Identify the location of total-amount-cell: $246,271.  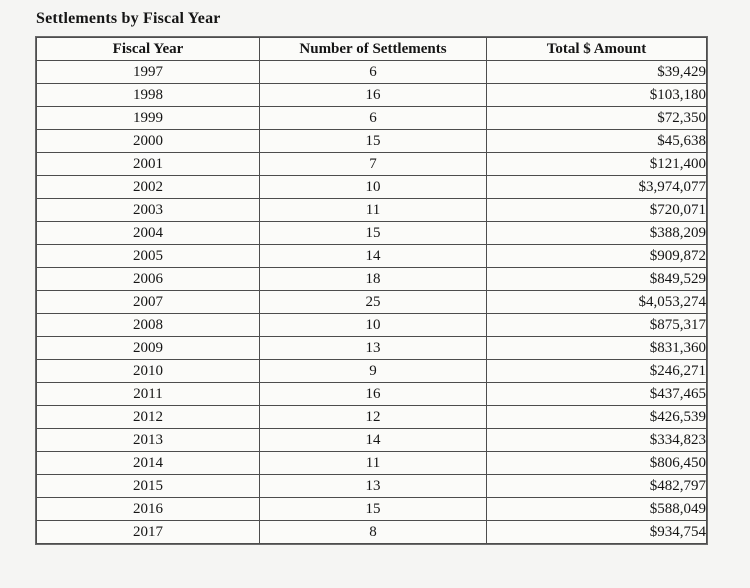
(596, 371).